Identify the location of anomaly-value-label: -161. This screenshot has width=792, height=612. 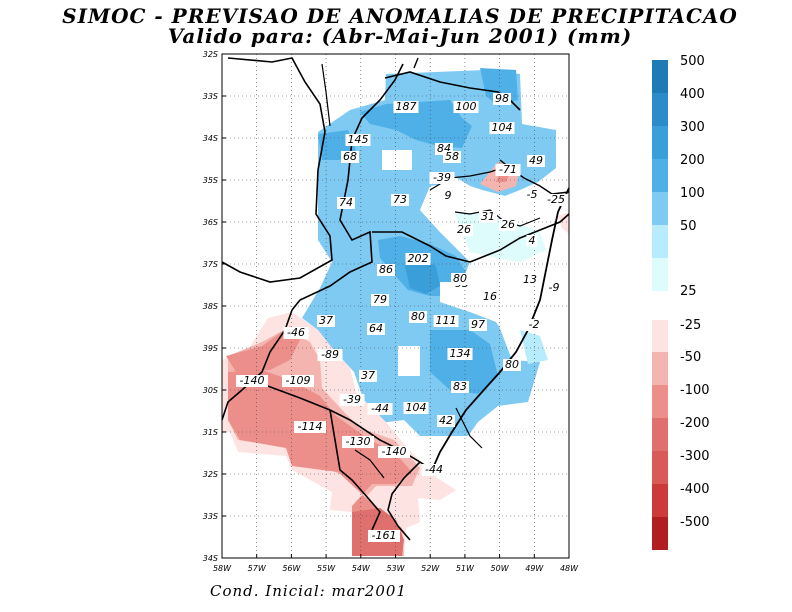
(384, 535).